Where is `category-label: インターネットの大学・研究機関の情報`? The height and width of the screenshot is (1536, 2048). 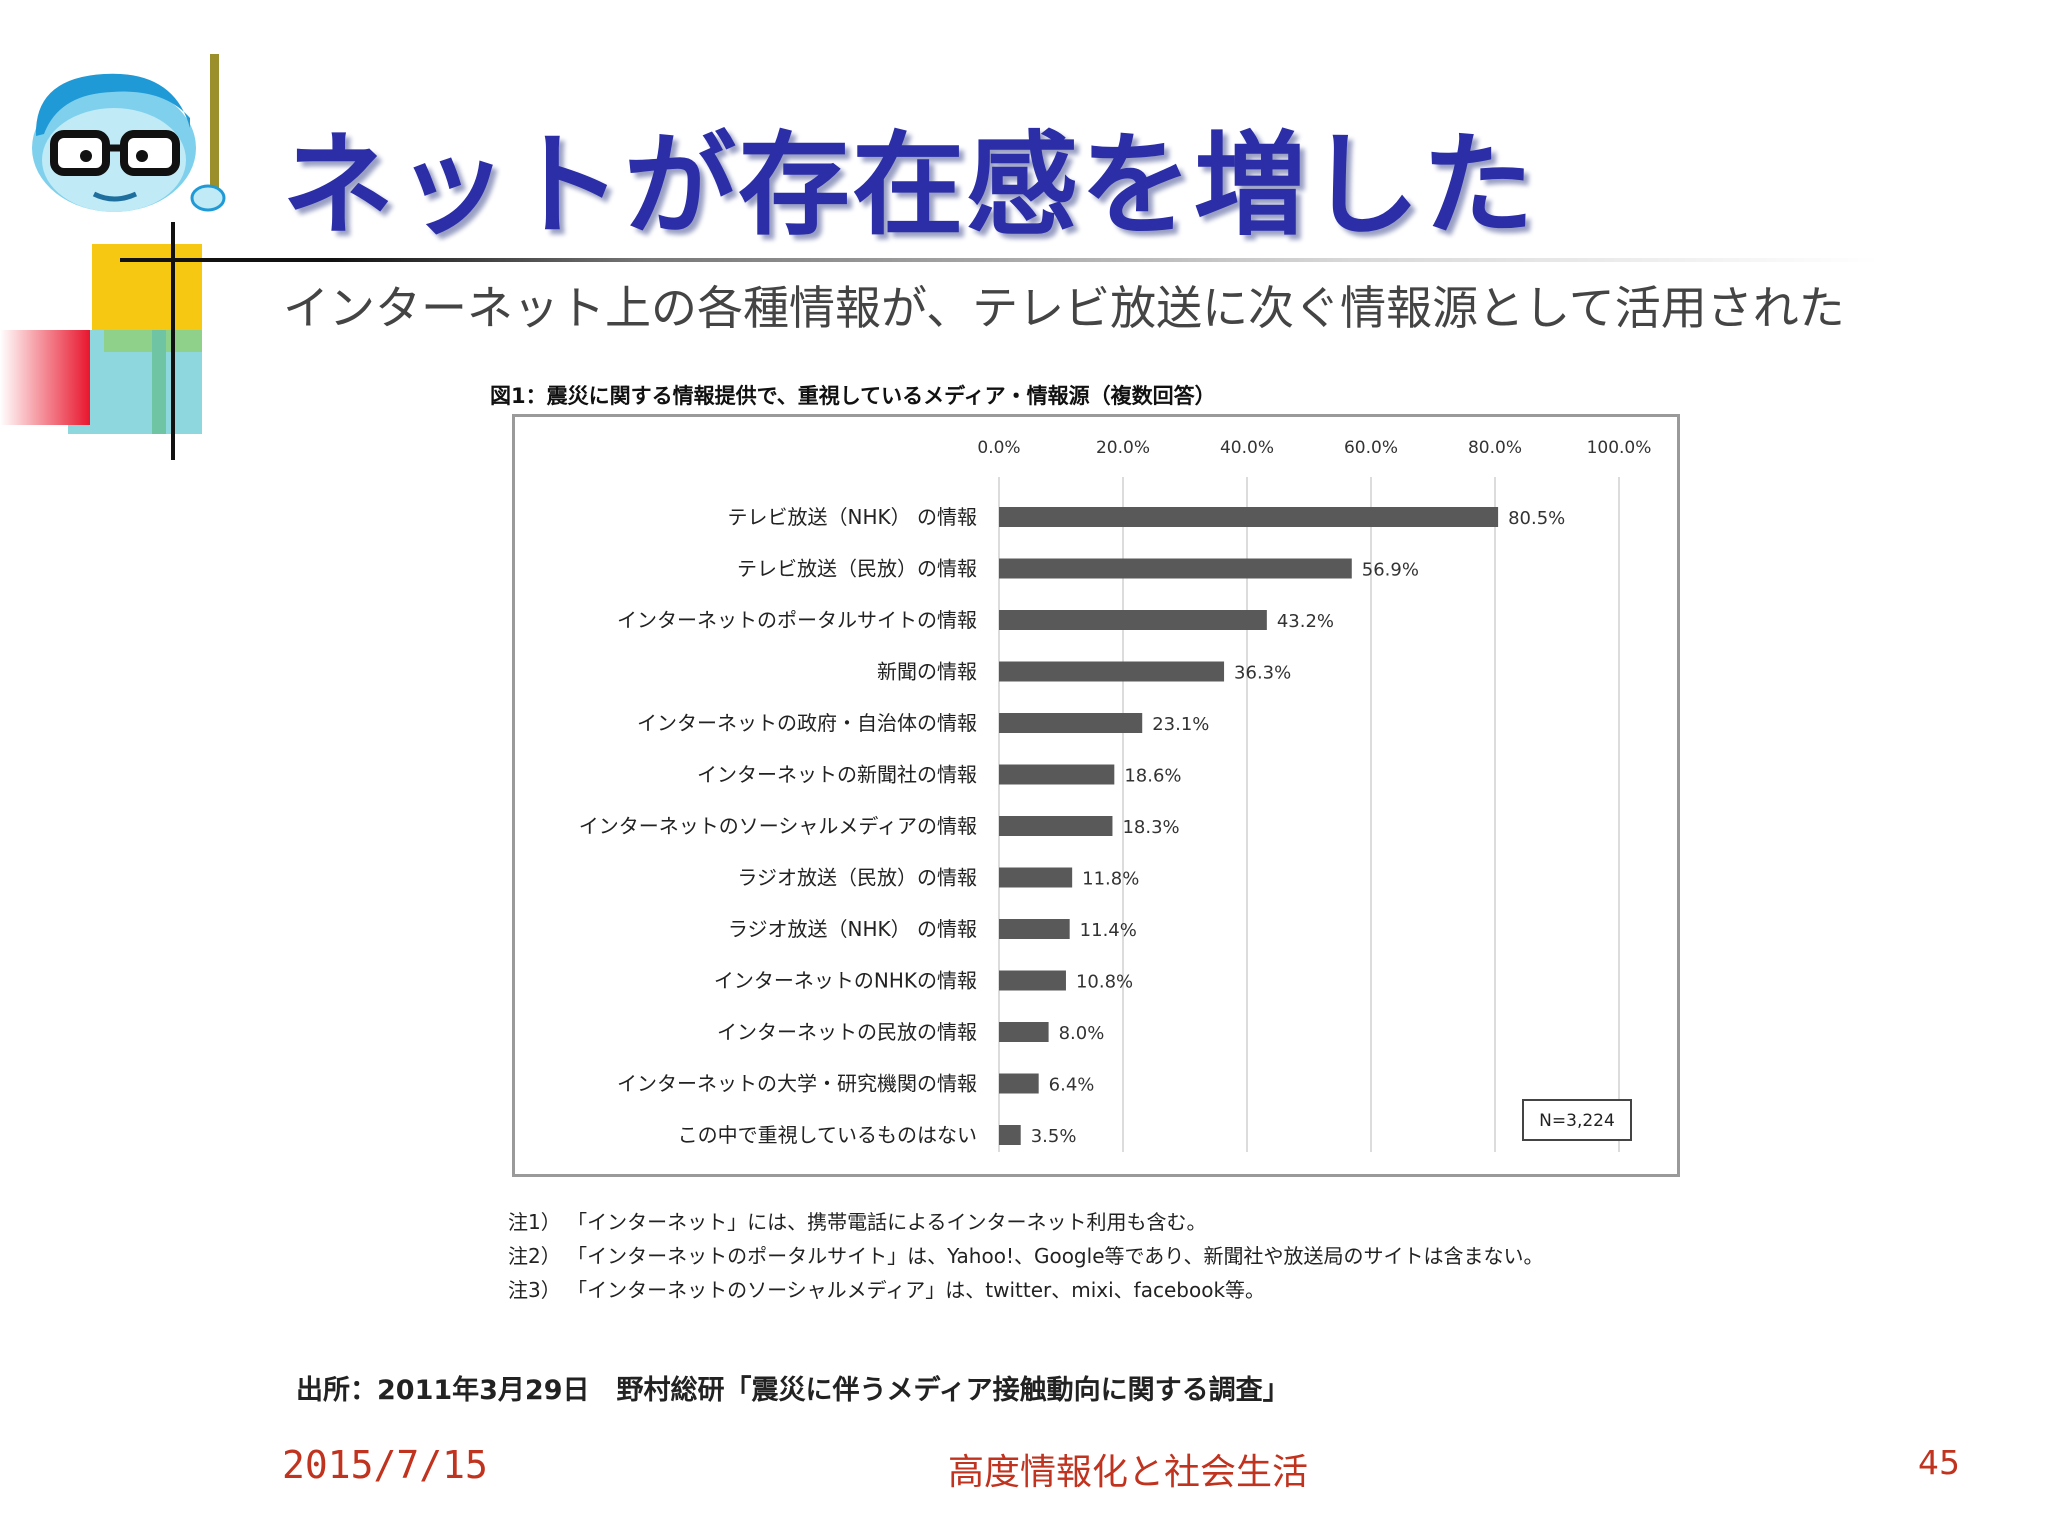 category-label: インターネットの大学・研究機関の情報 is located at coordinates (797, 1084).